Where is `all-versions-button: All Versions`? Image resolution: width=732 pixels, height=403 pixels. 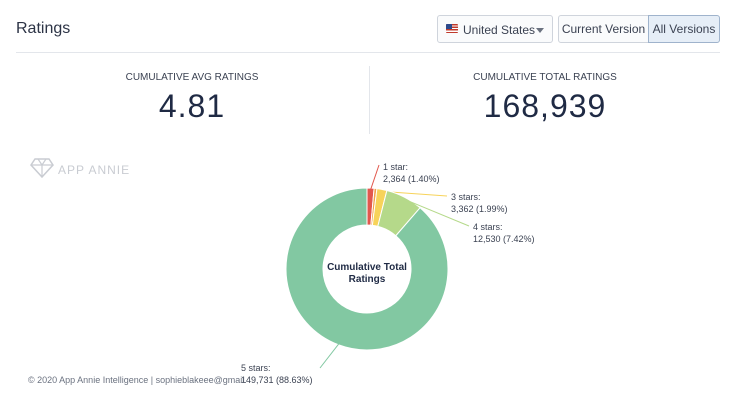
all-versions-button: All Versions is located at coordinates (684, 29).